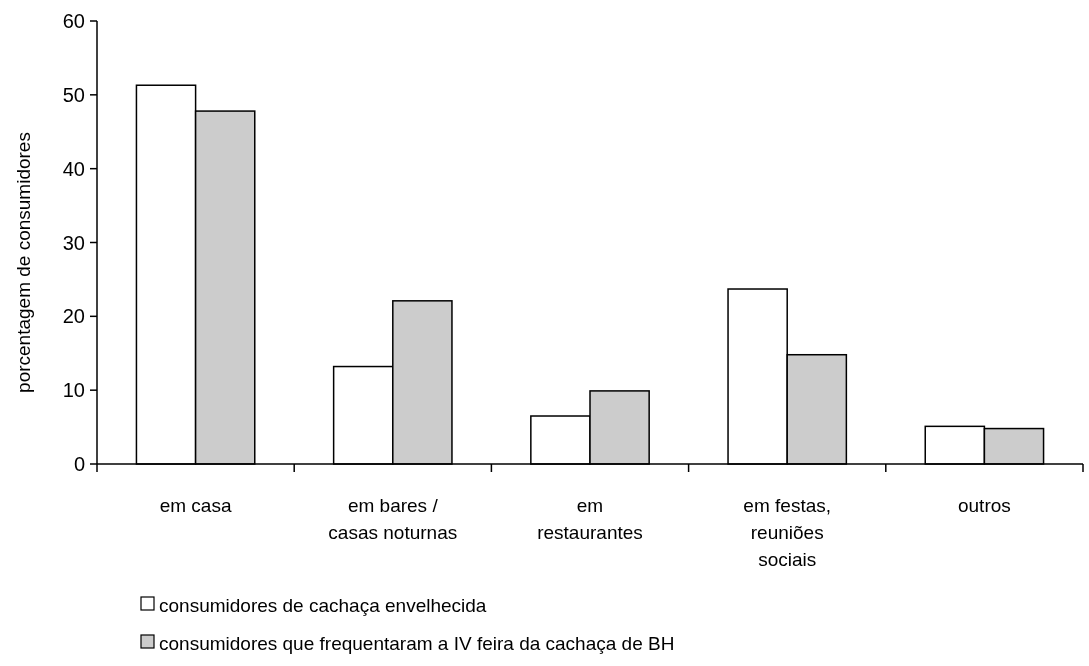 The width and height of the screenshot is (1089, 666). I want to click on y-axis-title: porcentagem de consumidores, so click(23, 262).